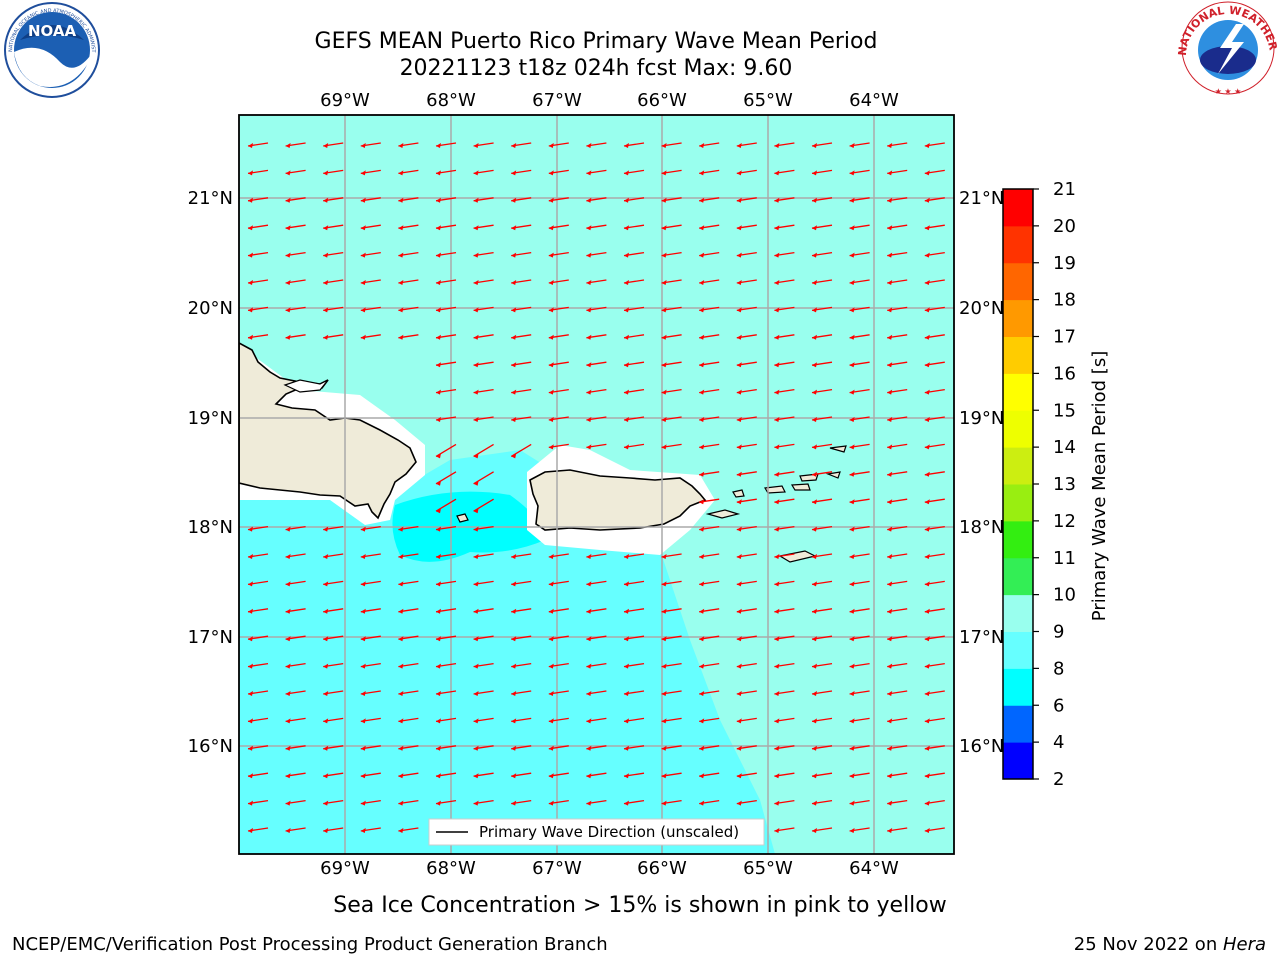 This screenshot has height=960, width=1280. I want to click on colorbar-label: Primary Wave Mean Period [s], so click(1099, 486).